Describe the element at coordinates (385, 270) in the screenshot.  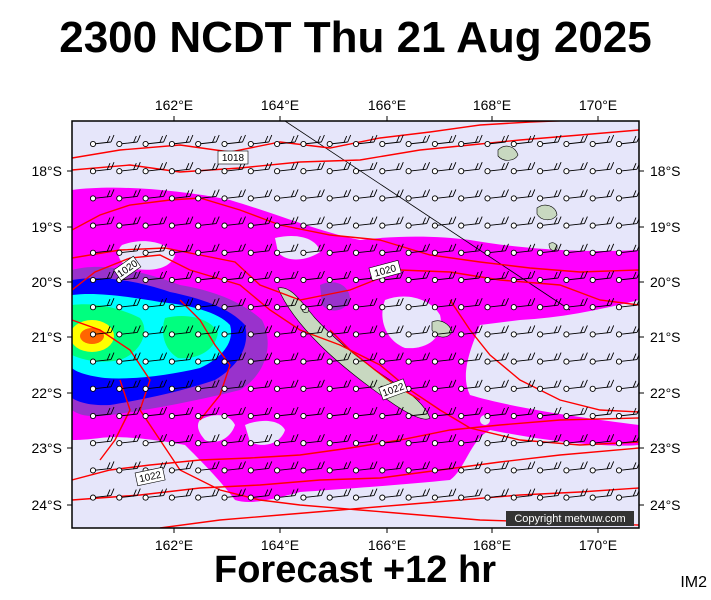
I see `isobar-label-3: 1020` at that location.